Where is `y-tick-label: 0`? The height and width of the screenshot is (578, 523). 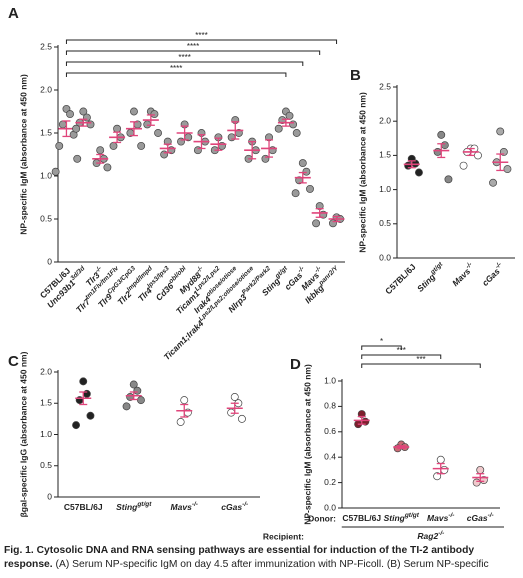
y-tick-label: 0 is located at coordinates (49, 496).